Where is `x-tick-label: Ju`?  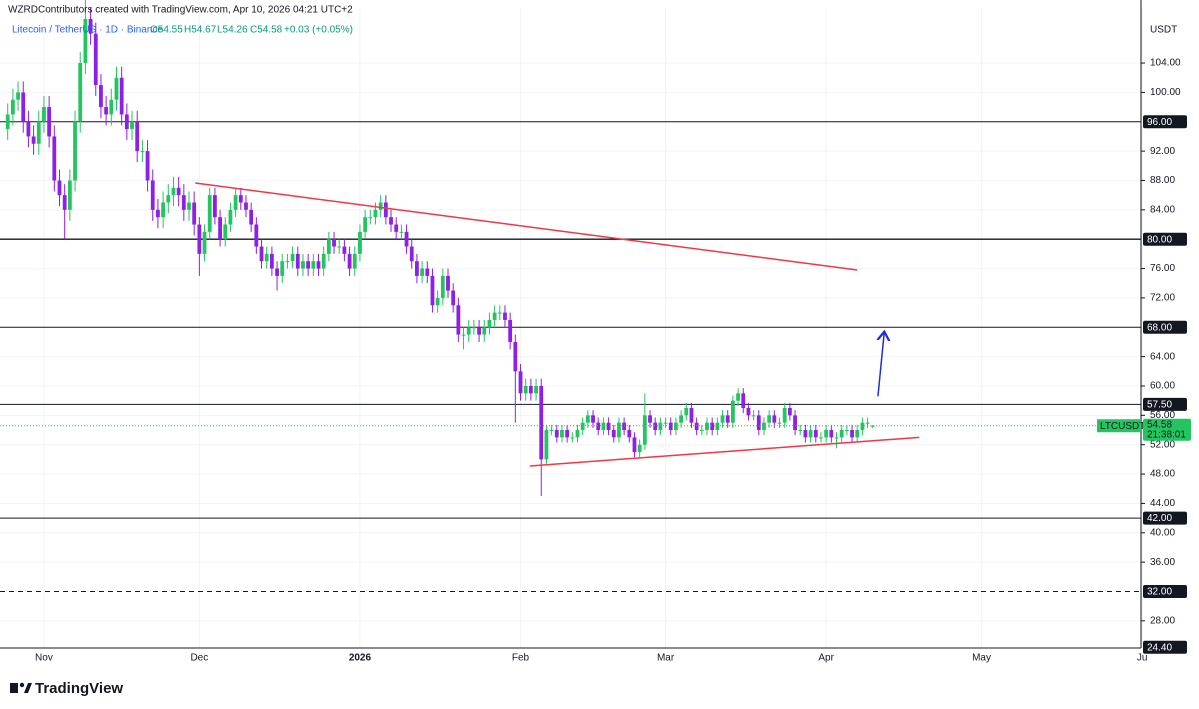
x-tick-label: Ju is located at coordinates (1142, 658).